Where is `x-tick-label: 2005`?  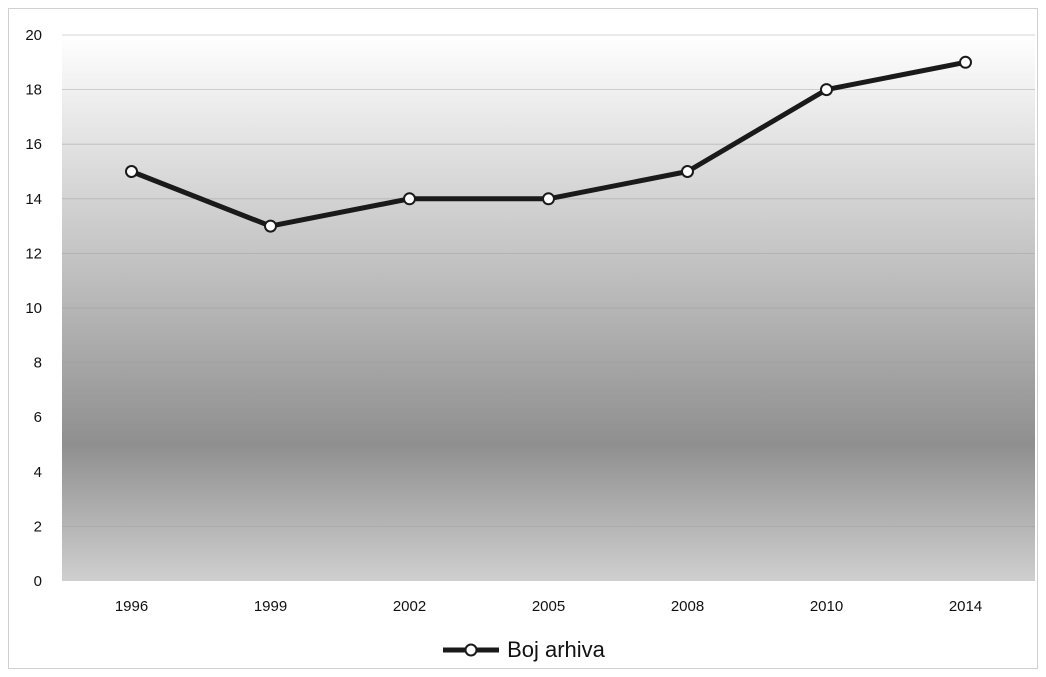 x-tick-label: 2005 is located at coordinates (548, 606).